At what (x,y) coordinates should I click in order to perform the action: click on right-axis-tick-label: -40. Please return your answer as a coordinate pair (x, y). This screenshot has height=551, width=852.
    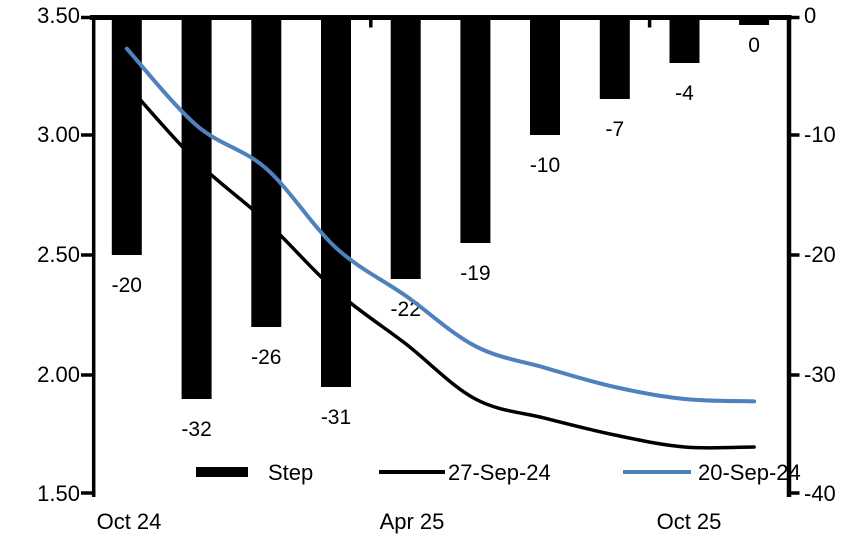
    Looking at the image, I should click on (820, 493).